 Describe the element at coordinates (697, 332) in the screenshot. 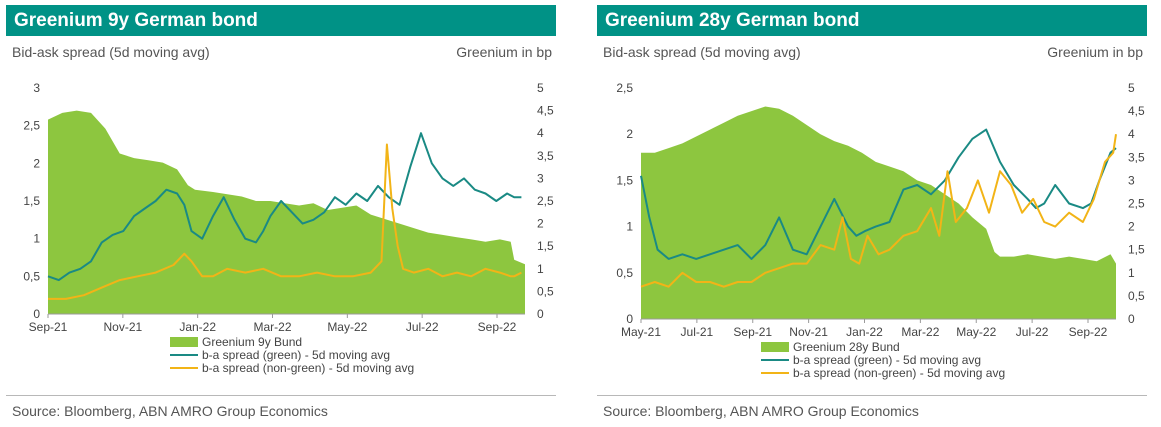

I see `x-tick-label: Jul-21` at that location.